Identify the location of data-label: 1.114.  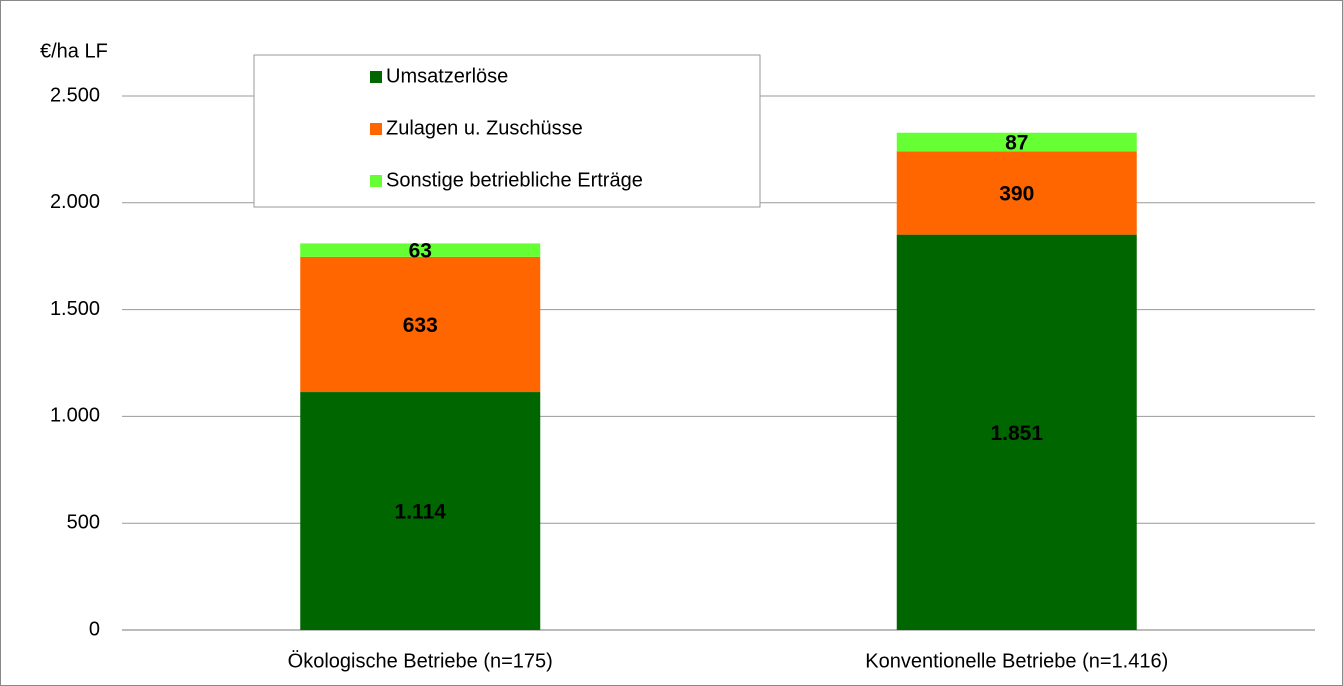
(421, 512).